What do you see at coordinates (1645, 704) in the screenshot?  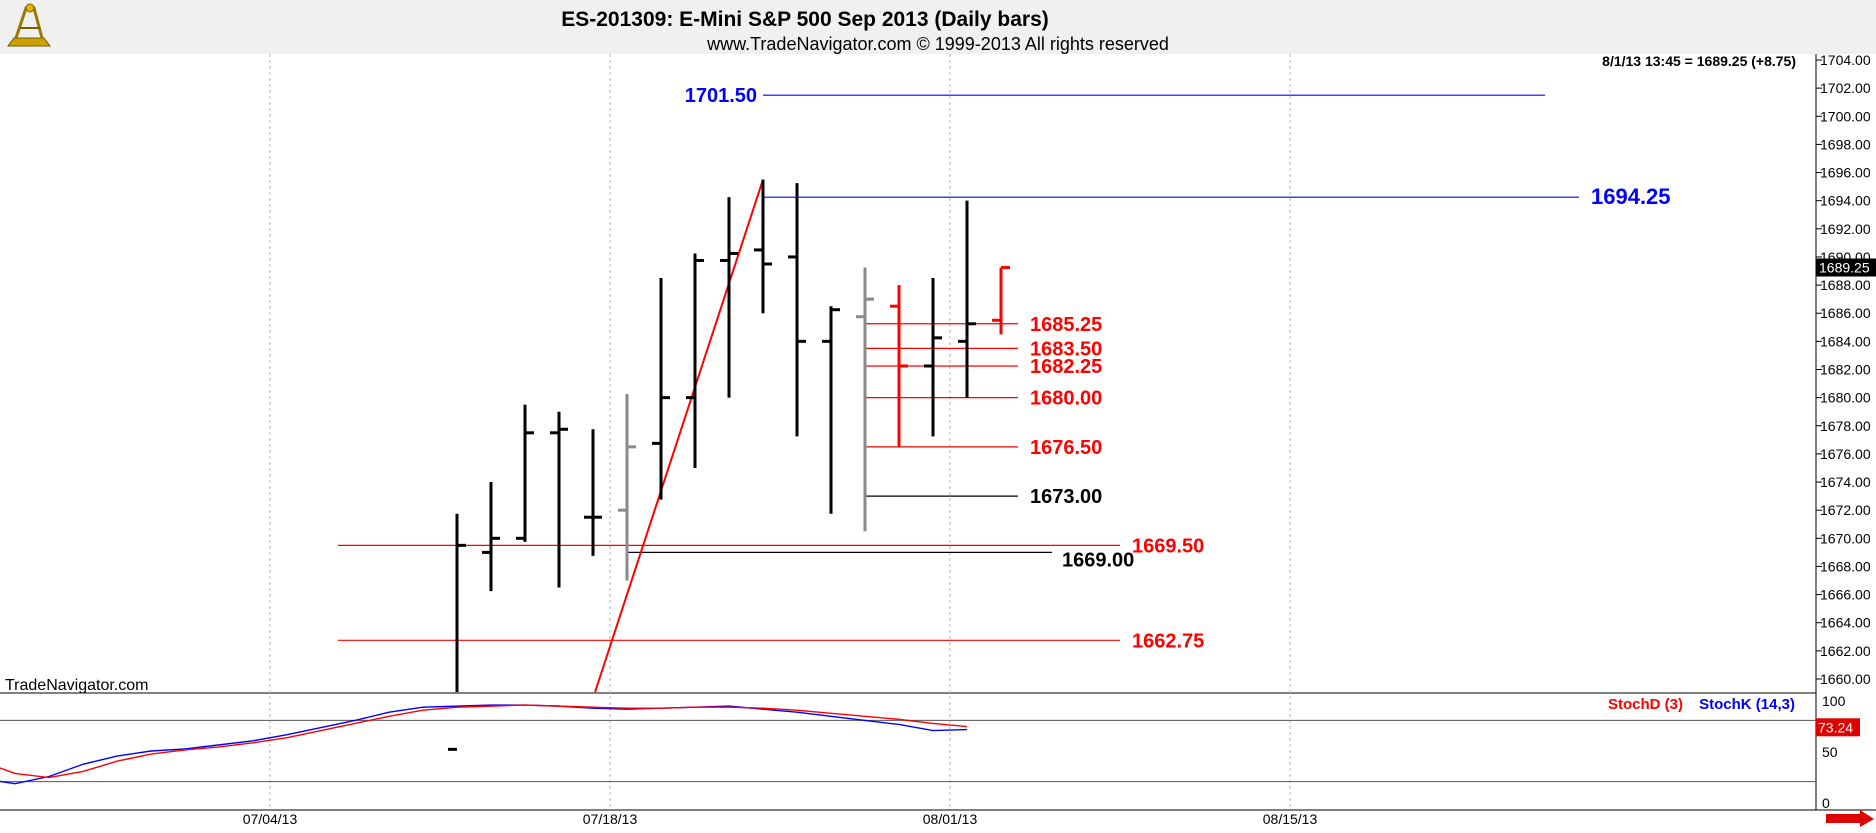 I see `legend-stoch-d: StochD (3)` at bounding box center [1645, 704].